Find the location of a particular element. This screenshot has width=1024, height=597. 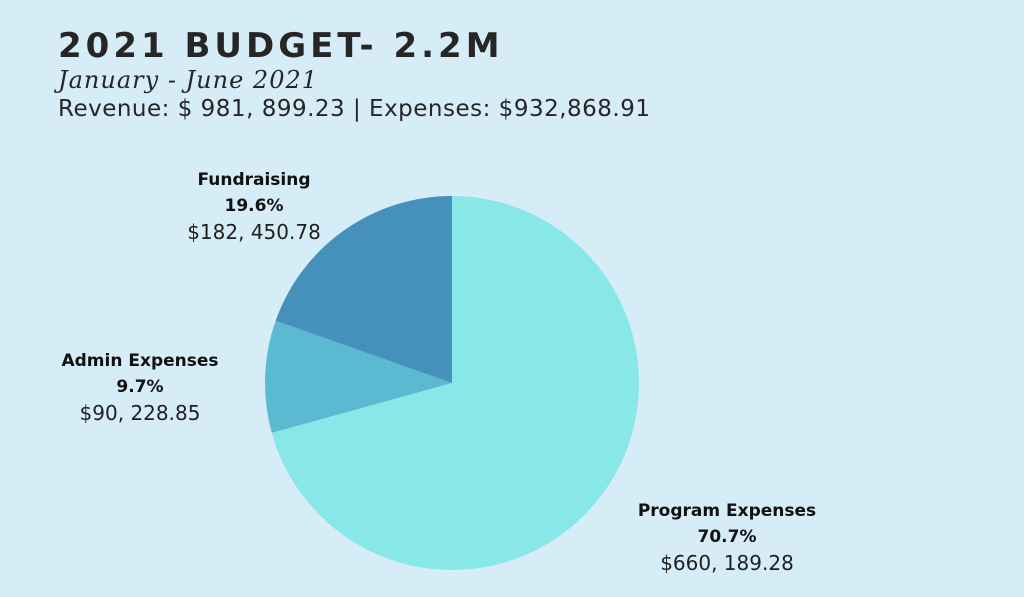

slice-percent: 9.7% is located at coordinates (140, 387).